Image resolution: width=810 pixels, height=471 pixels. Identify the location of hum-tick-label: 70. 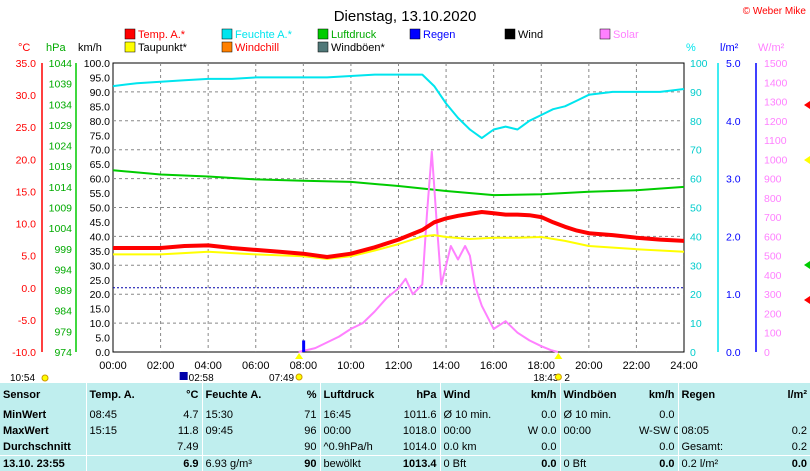
(696, 151).